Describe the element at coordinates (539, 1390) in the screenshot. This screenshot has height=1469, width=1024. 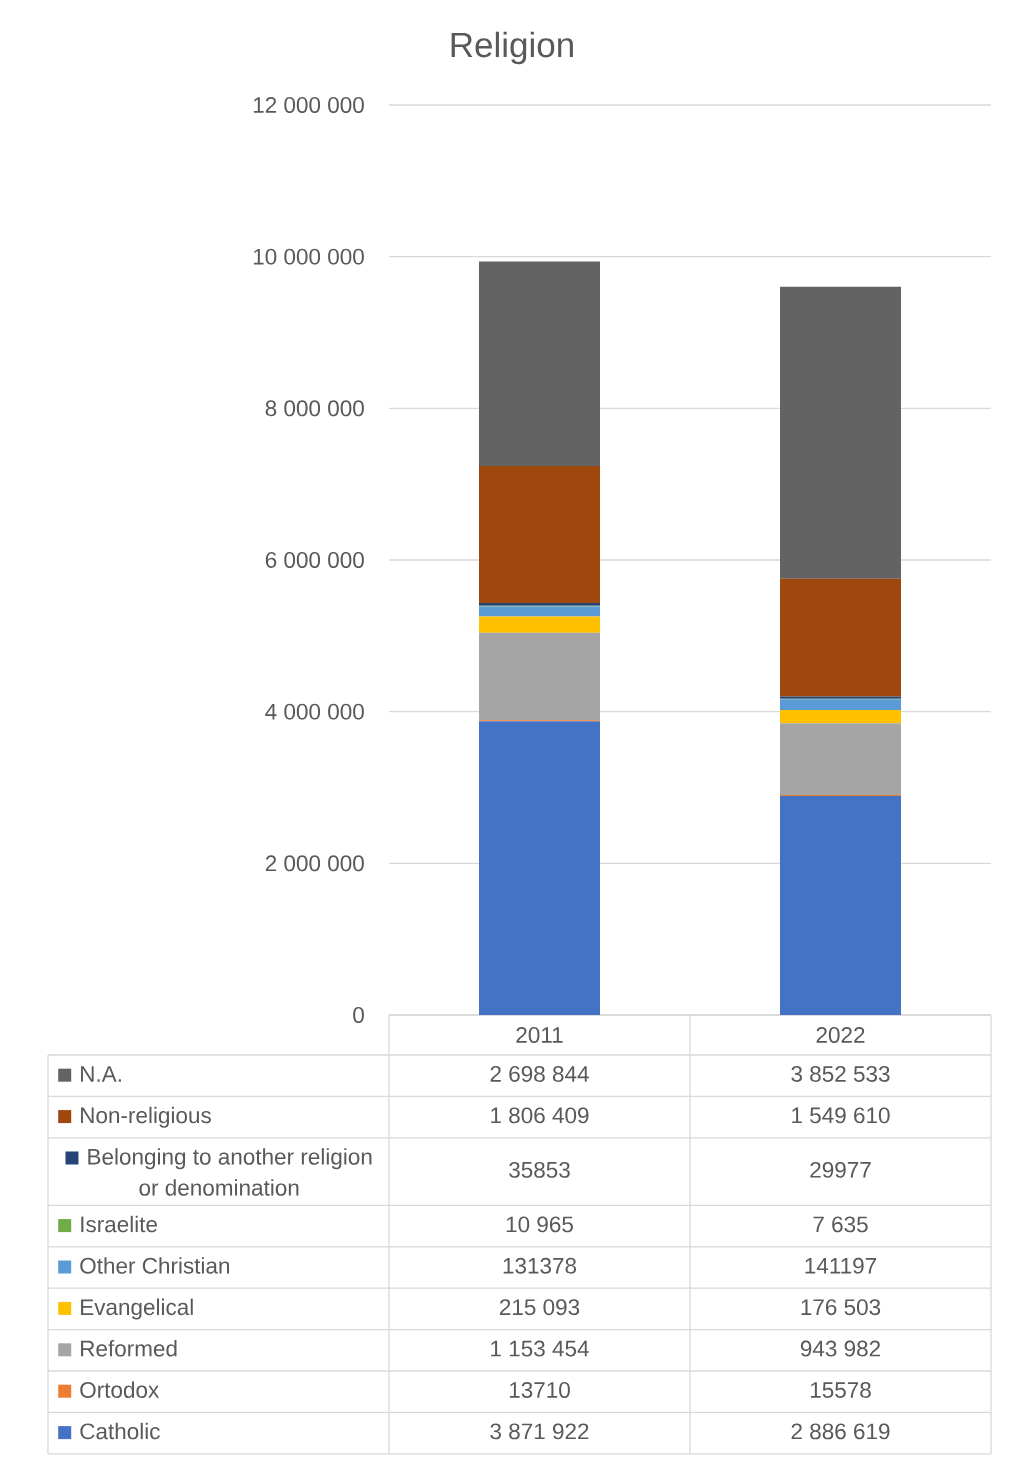
I see `data-label: 13710` at that location.